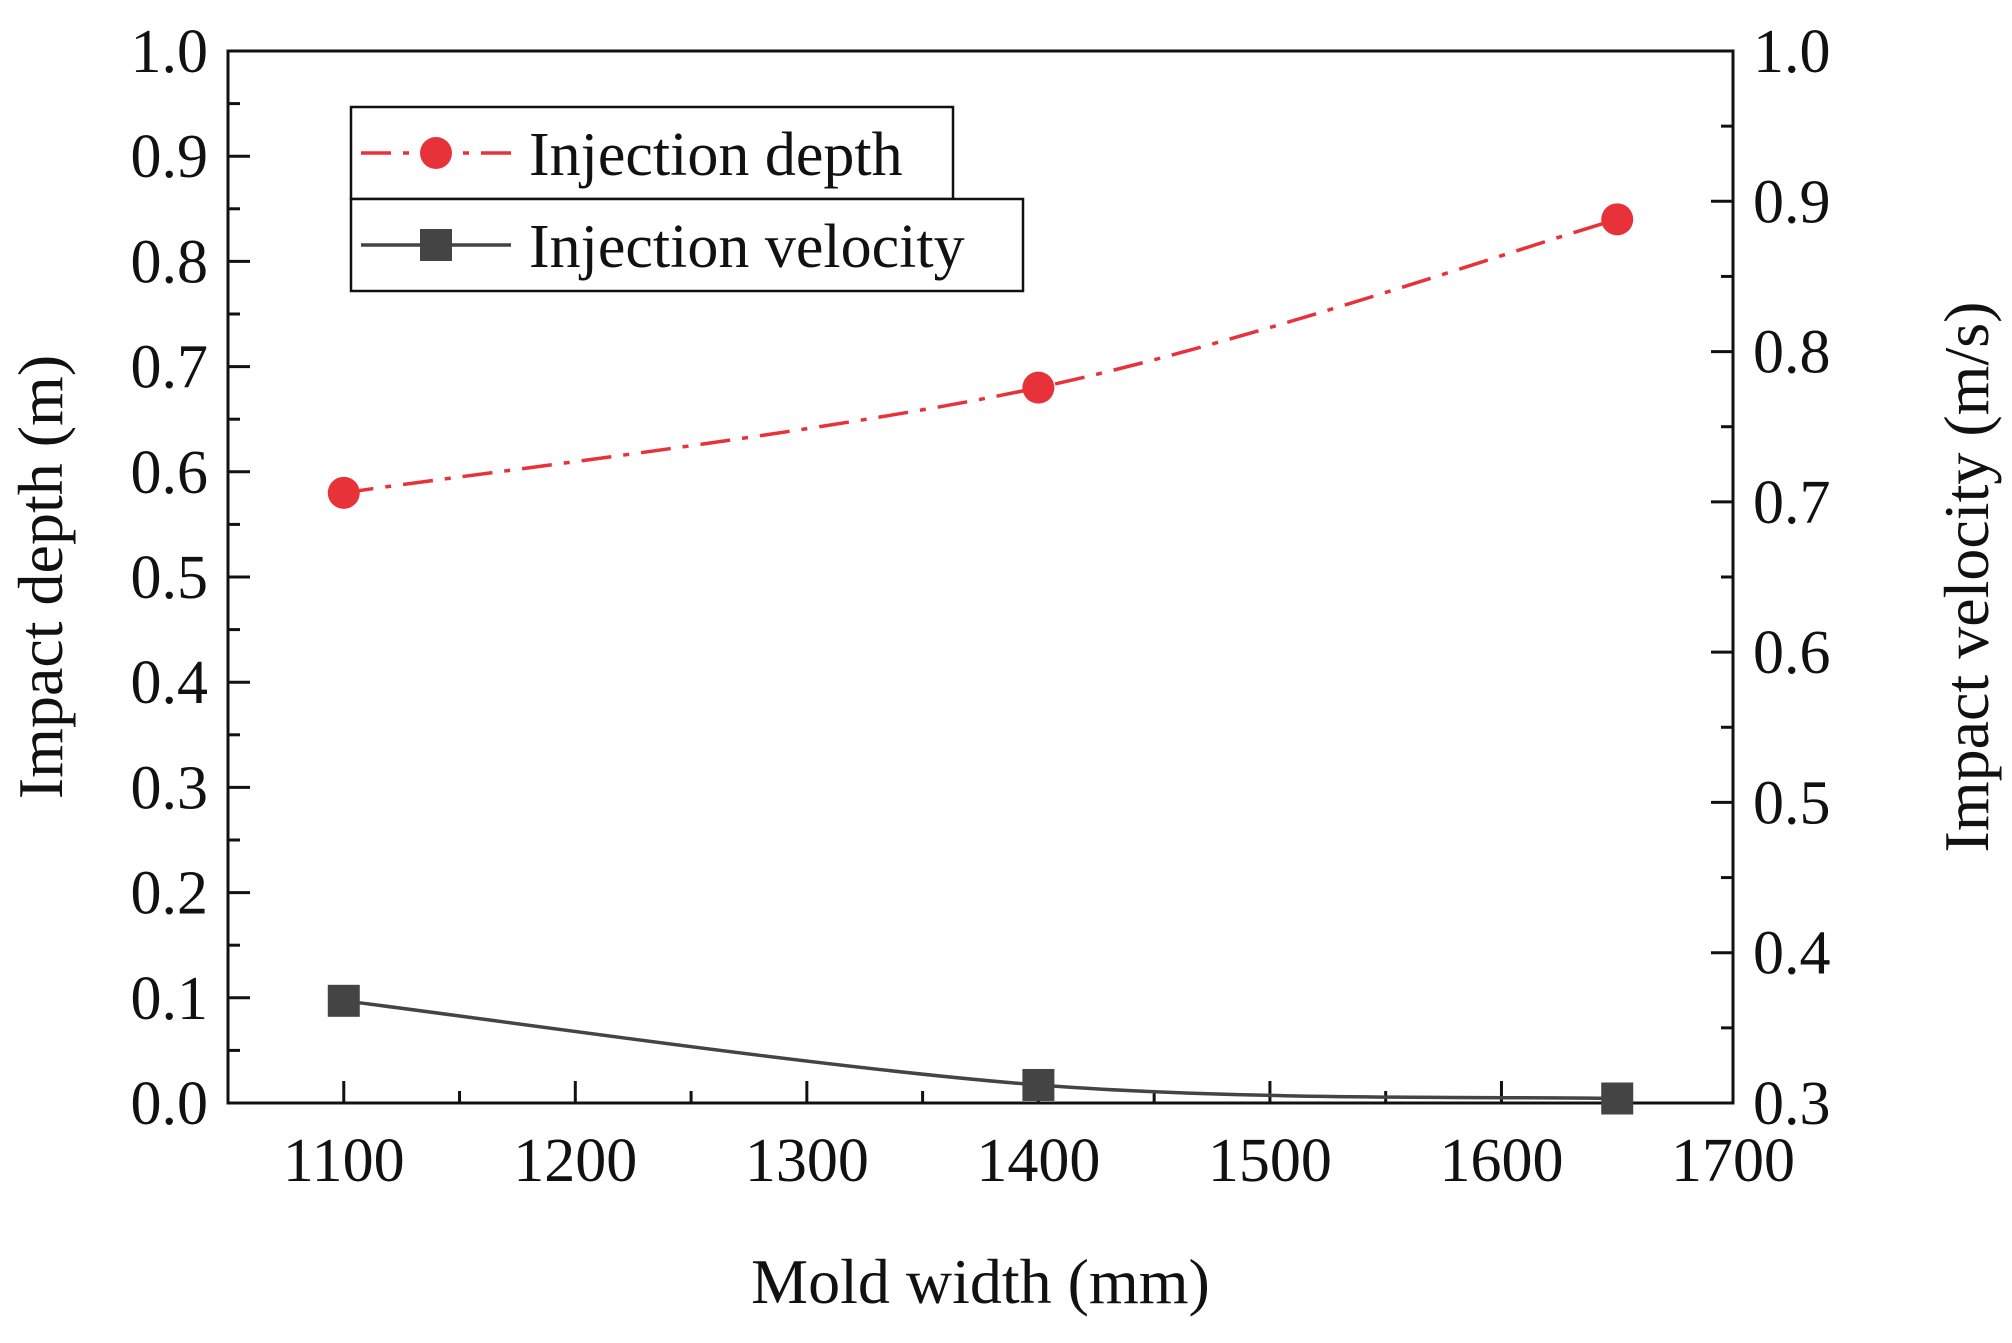 Image resolution: width=2012 pixels, height=1343 pixels. Describe the element at coordinates (170, 788) in the screenshot. I see `y-left-tick-label: 0.3` at that location.